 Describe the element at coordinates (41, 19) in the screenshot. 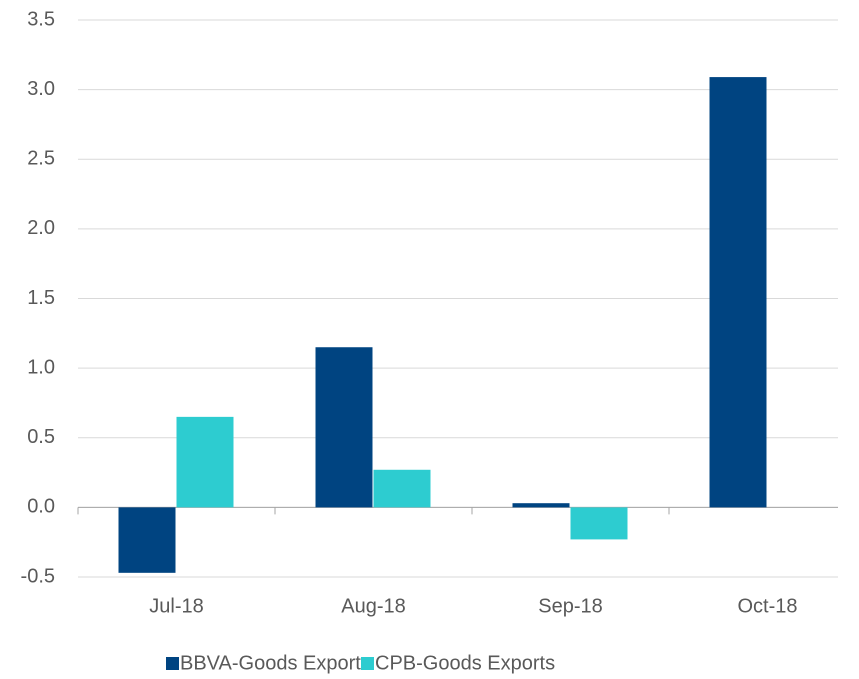

I see `y-tick-label: 3.5` at that location.